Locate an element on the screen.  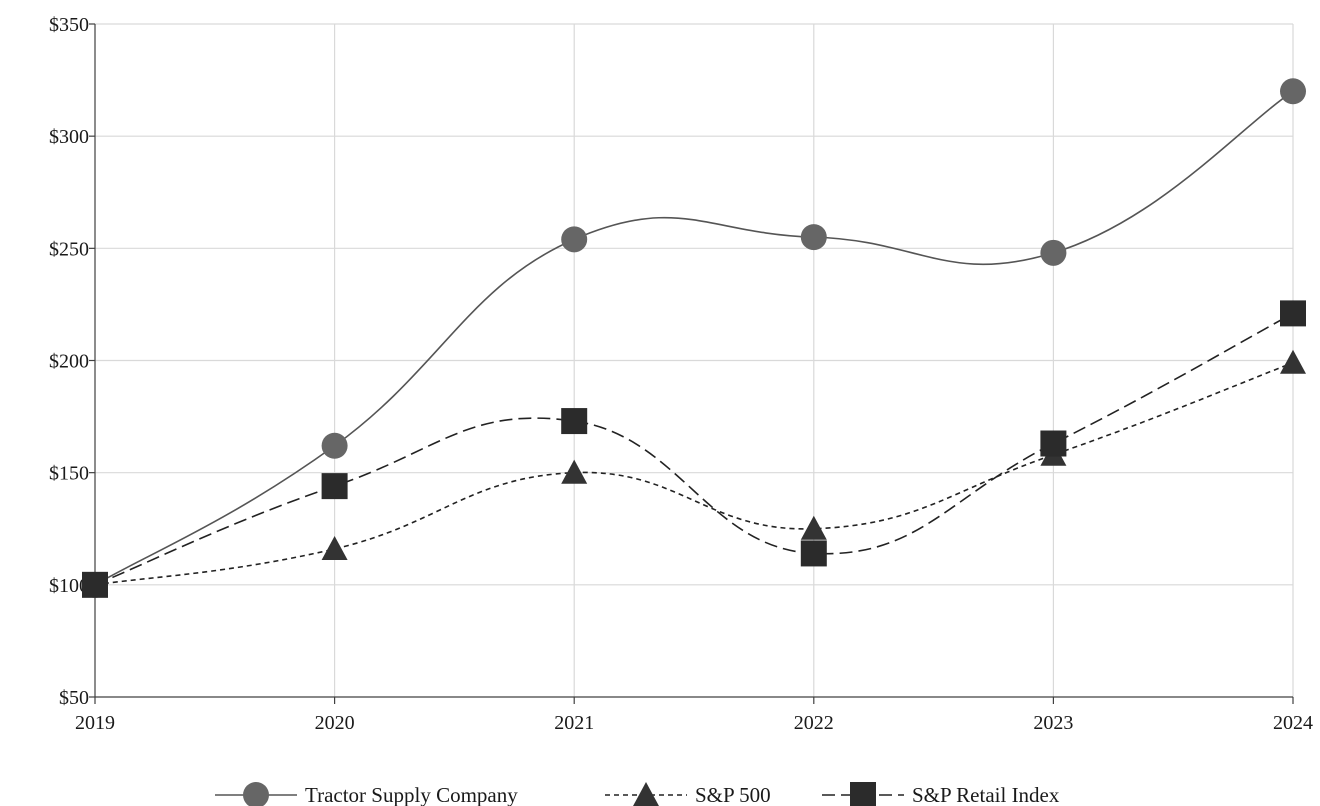
y-tick-label: $200 is located at coordinates (69, 362).